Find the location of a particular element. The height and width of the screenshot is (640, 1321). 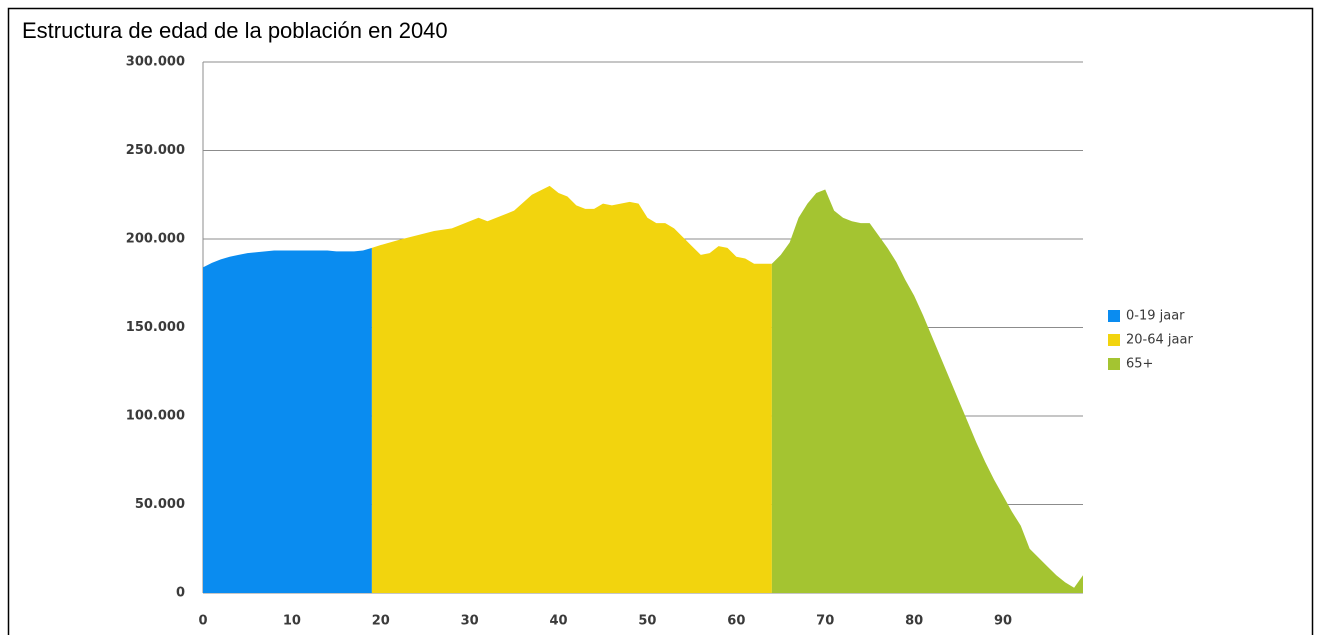

legend-label: 65+ is located at coordinates (1139, 364).